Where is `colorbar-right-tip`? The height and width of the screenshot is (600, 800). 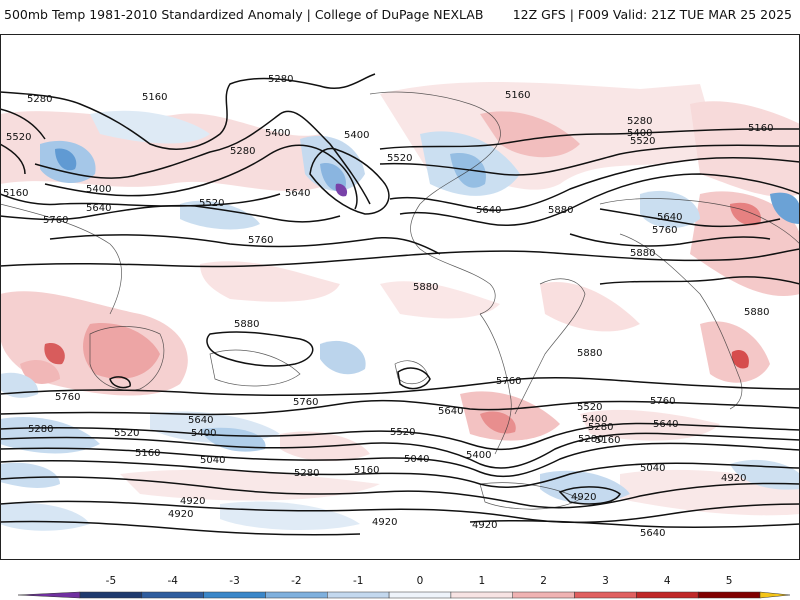 colorbar-right-tip is located at coordinates (775, 595).